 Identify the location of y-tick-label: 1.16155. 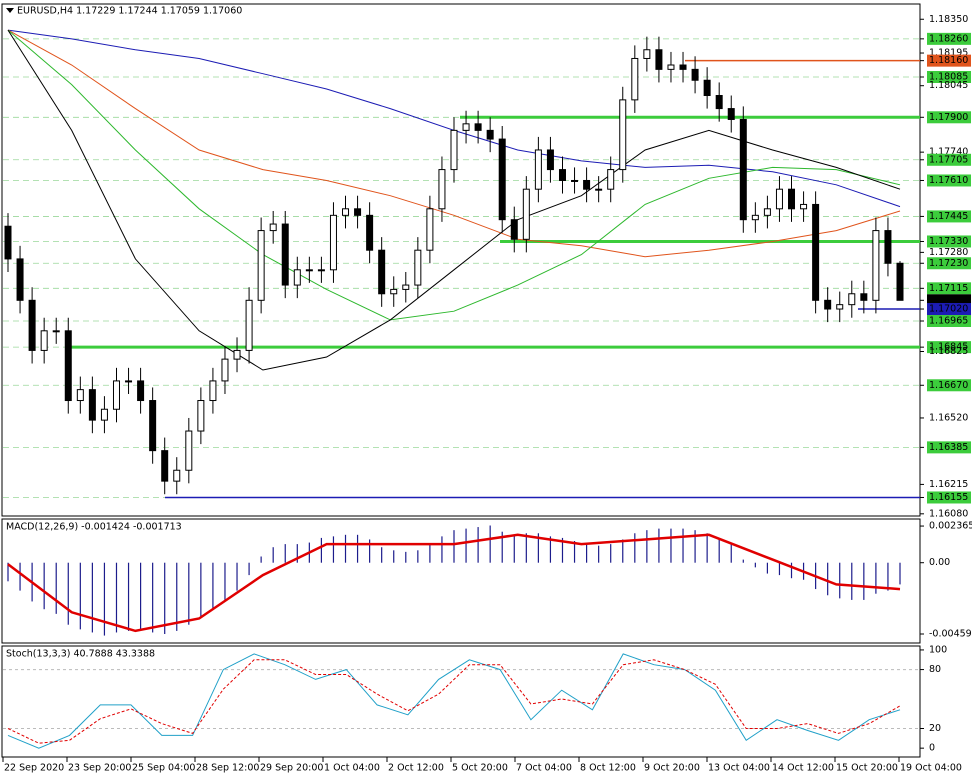
(948, 497).